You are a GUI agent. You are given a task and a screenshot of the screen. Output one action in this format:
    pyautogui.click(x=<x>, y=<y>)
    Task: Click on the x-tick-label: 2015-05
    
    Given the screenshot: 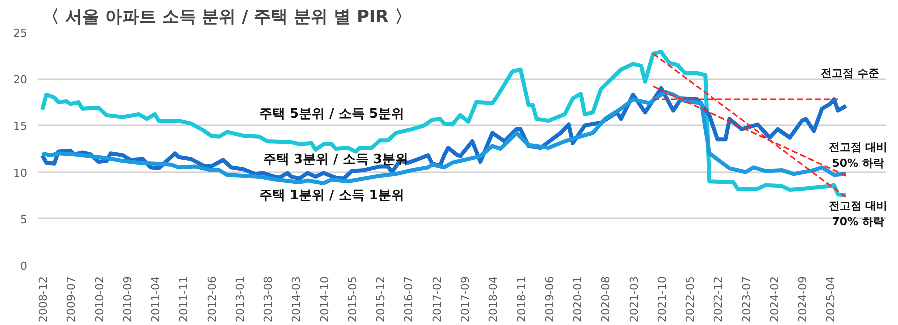 What is the action you would take?
    pyautogui.click(x=353, y=299)
    